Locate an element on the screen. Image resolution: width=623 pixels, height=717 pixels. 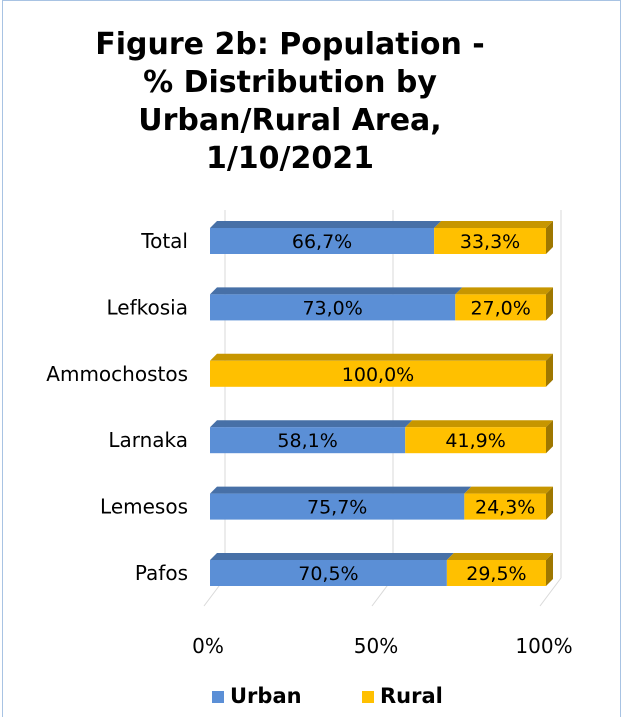
data-label: 73,0% is located at coordinates (332, 308).